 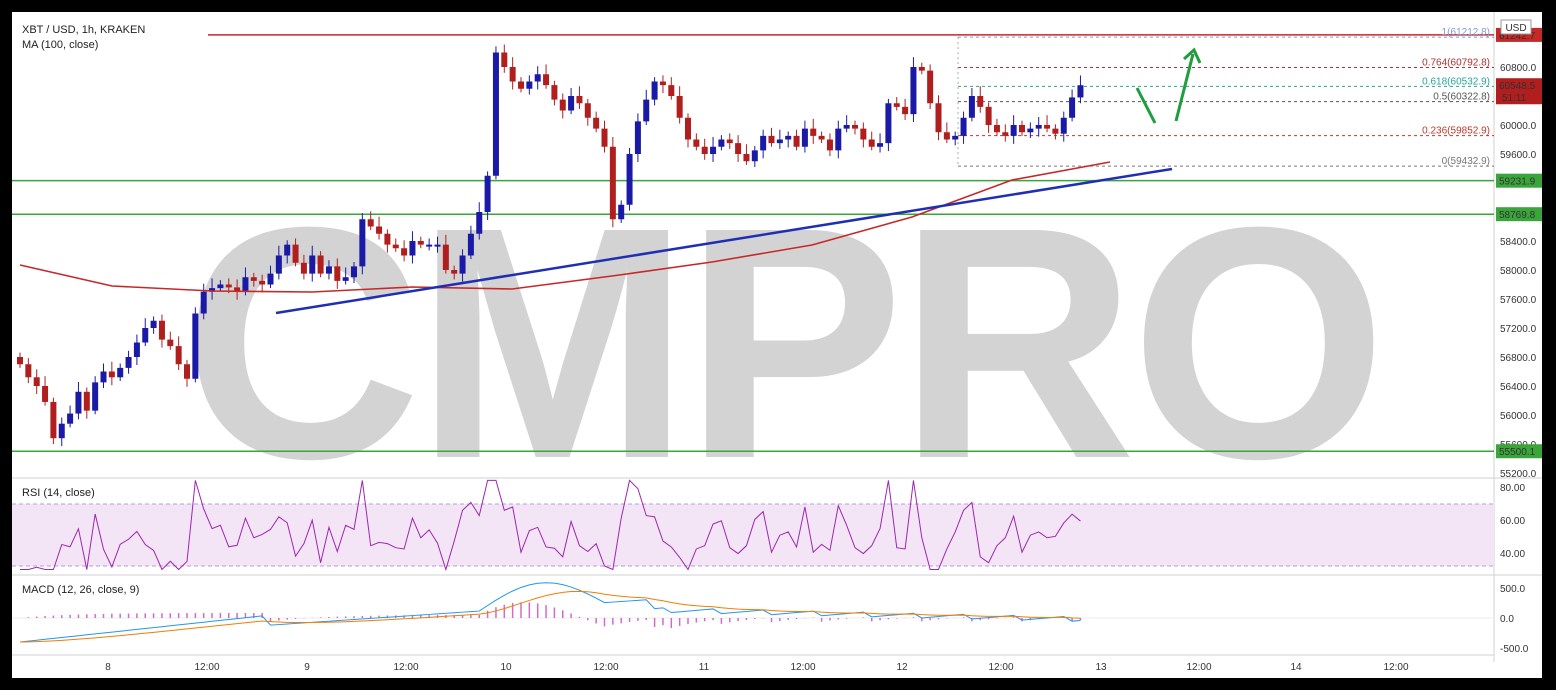 I want to click on fib-label: 0(59432.9), so click(x=1466, y=161).